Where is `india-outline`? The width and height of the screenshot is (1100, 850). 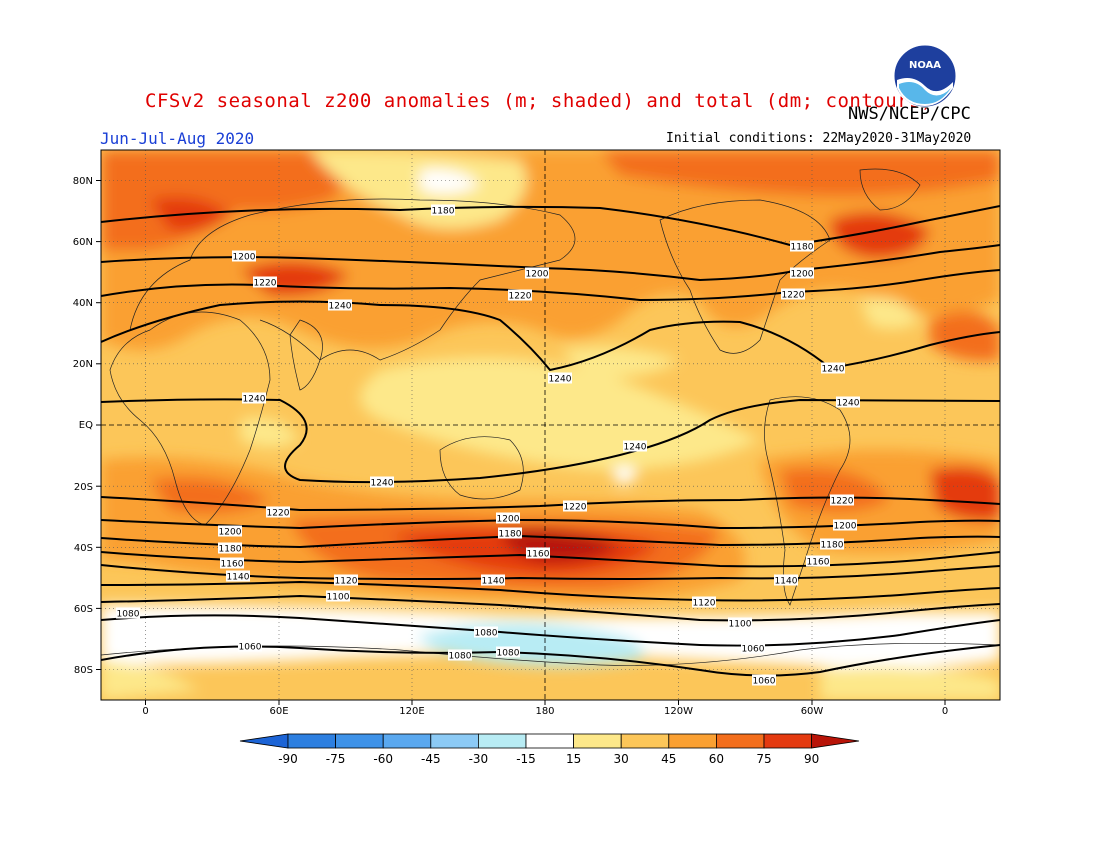
india-outline is located at coordinates (306, 355).